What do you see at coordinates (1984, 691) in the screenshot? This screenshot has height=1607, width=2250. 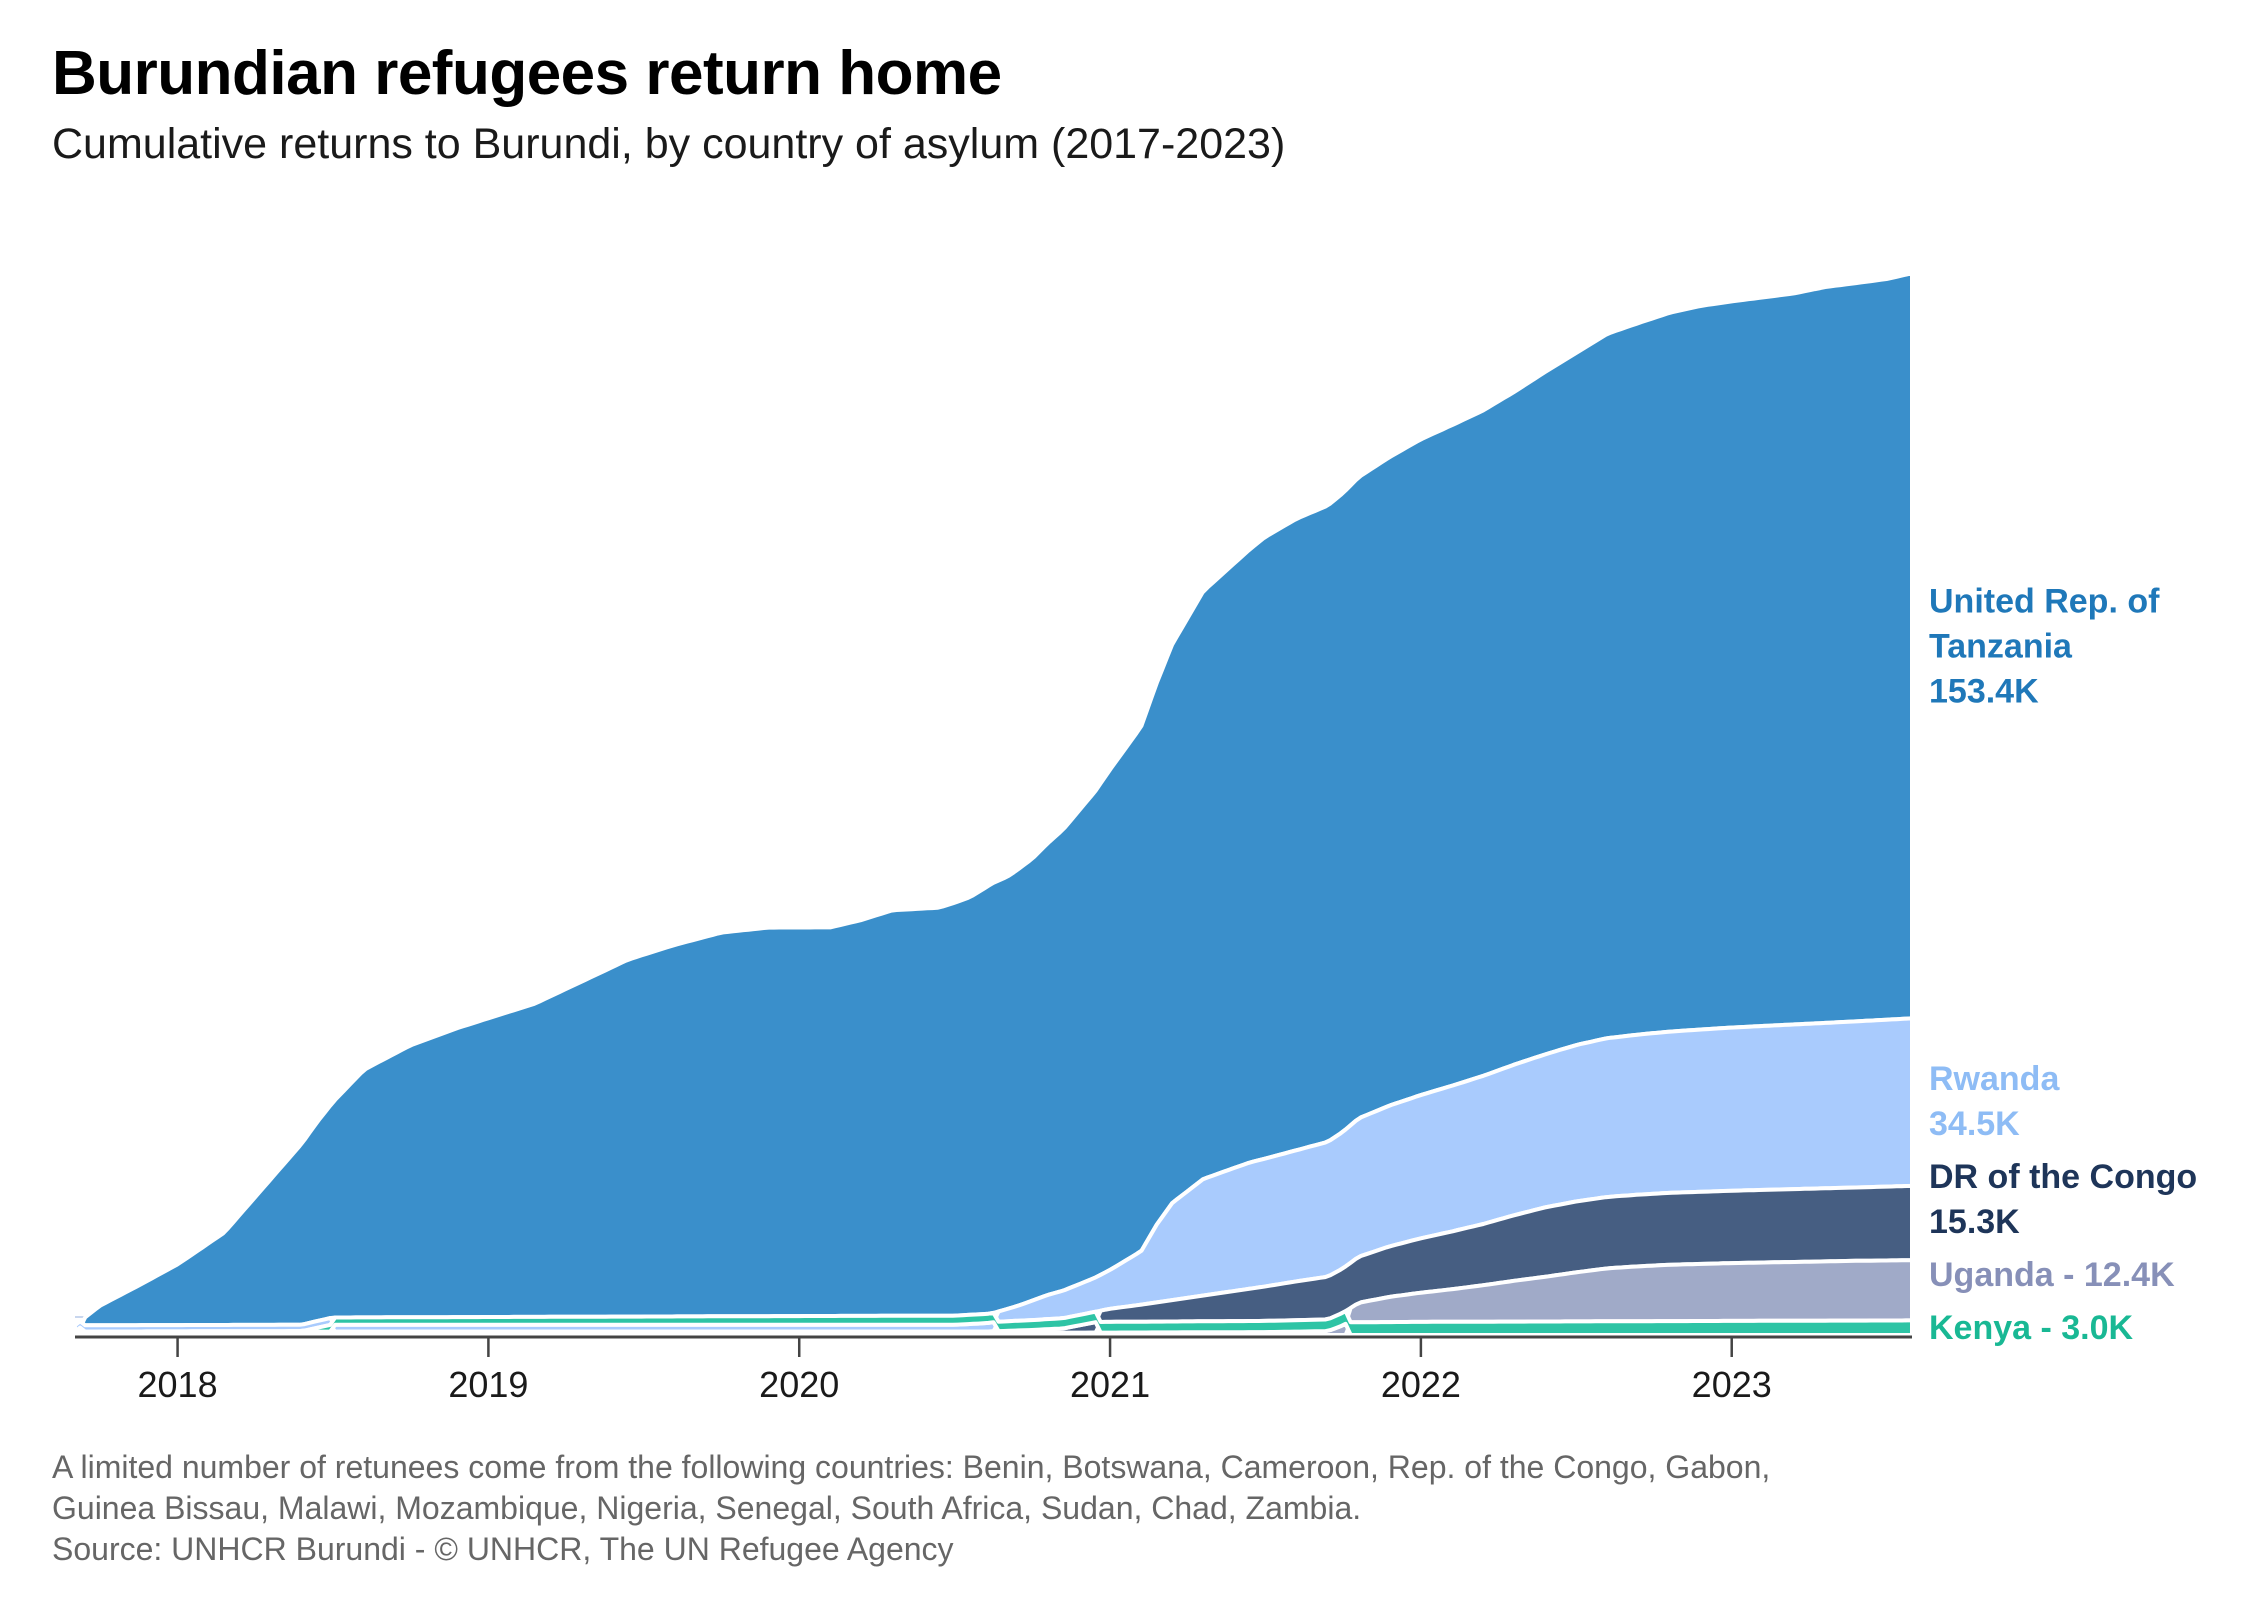 I see `series-label-line: 153.4K` at bounding box center [1984, 691].